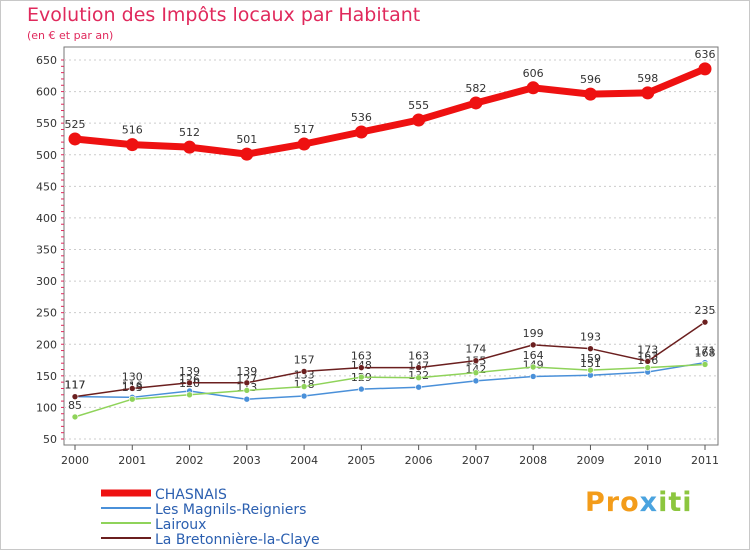 The width and height of the screenshot is (750, 550). What do you see at coordinates (475, 88) in the screenshot?
I see `data-label: 582` at bounding box center [475, 88].